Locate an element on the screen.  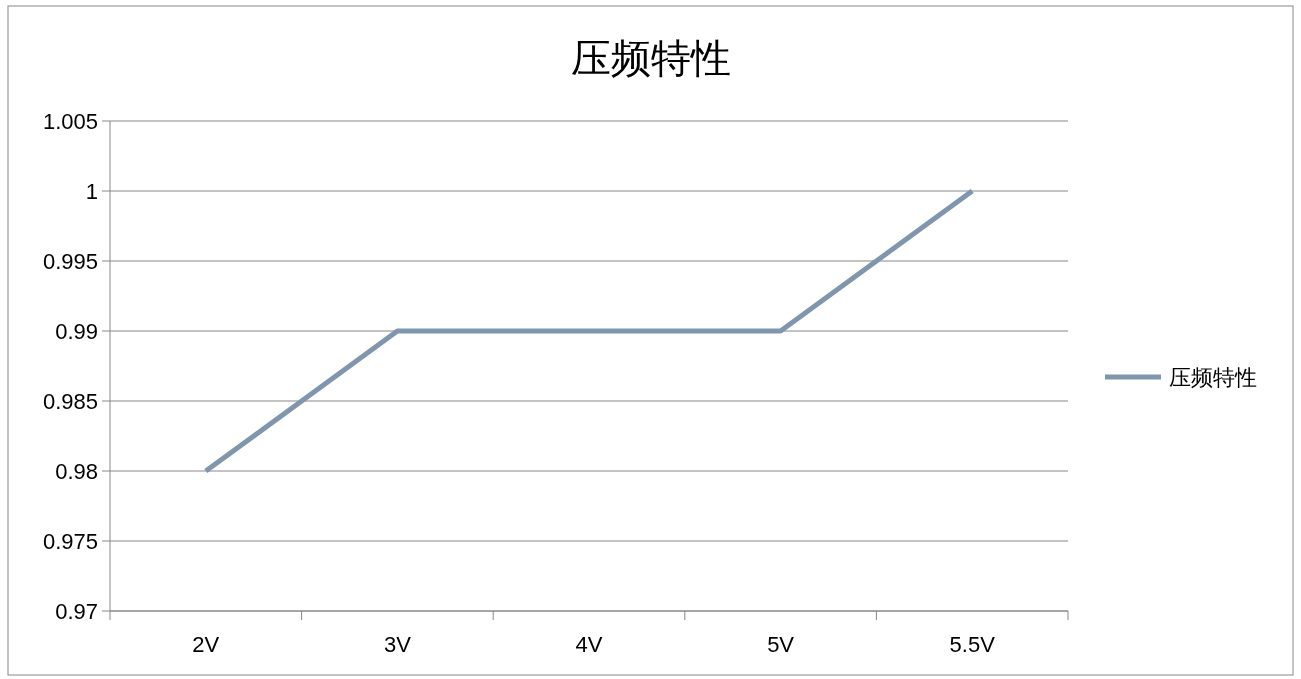
y-tick-label: 0.995 is located at coordinates (70, 261).